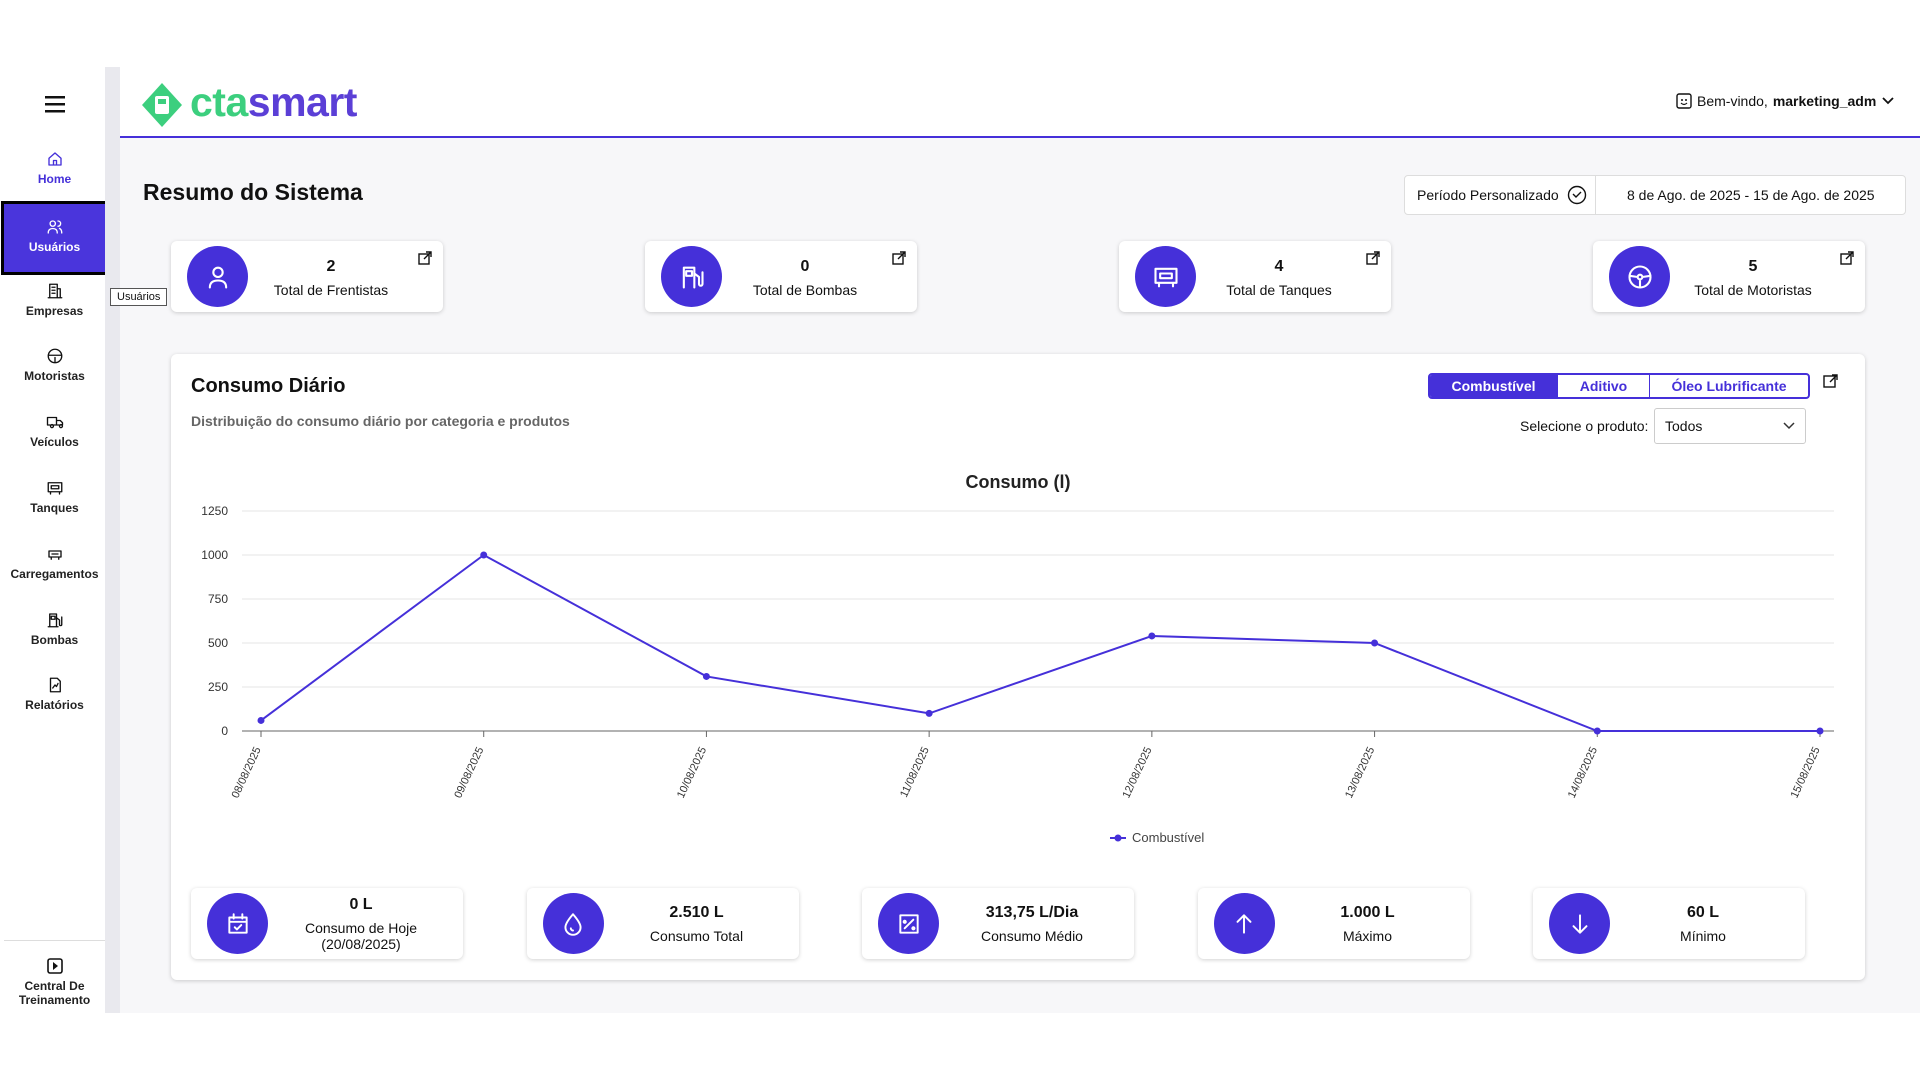  What do you see at coordinates (696, 936) in the screenshot?
I see `stat-label: Consumo Total` at bounding box center [696, 936].